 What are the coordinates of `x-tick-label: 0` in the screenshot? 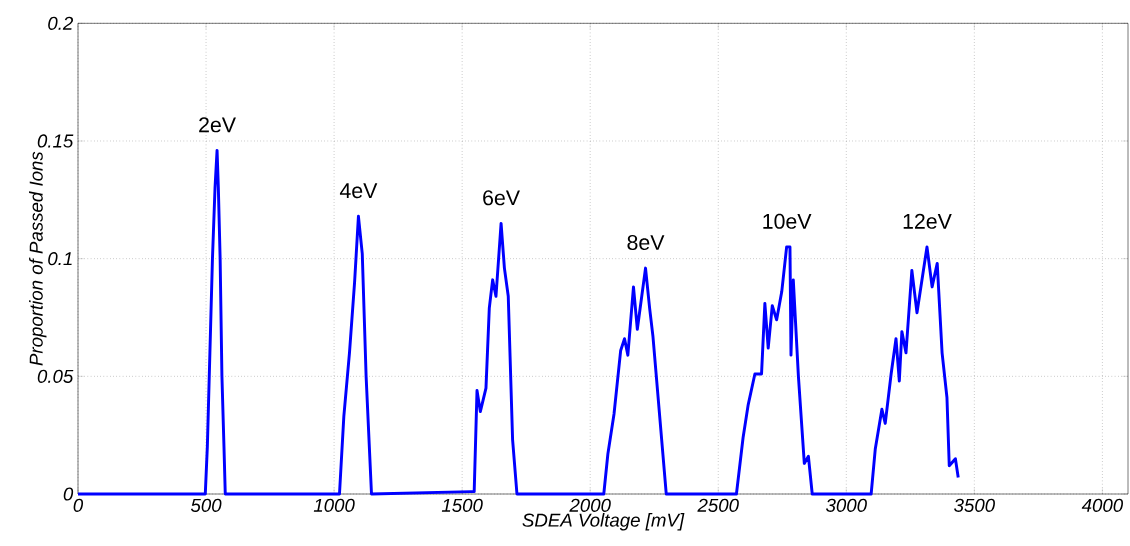 It's located at (78, 505).